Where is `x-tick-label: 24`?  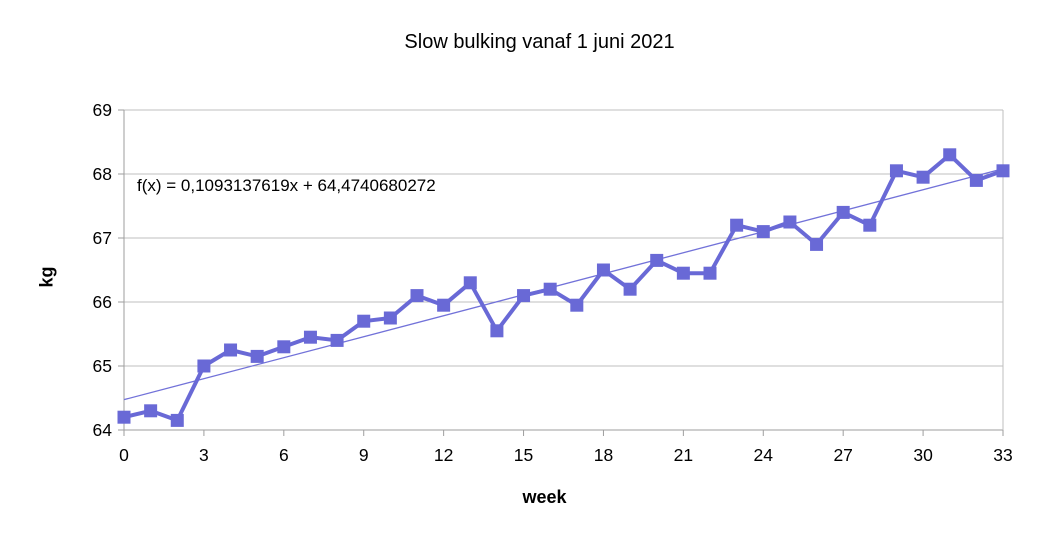 x-tick-label: 24 is located at coordinates (764, 455).